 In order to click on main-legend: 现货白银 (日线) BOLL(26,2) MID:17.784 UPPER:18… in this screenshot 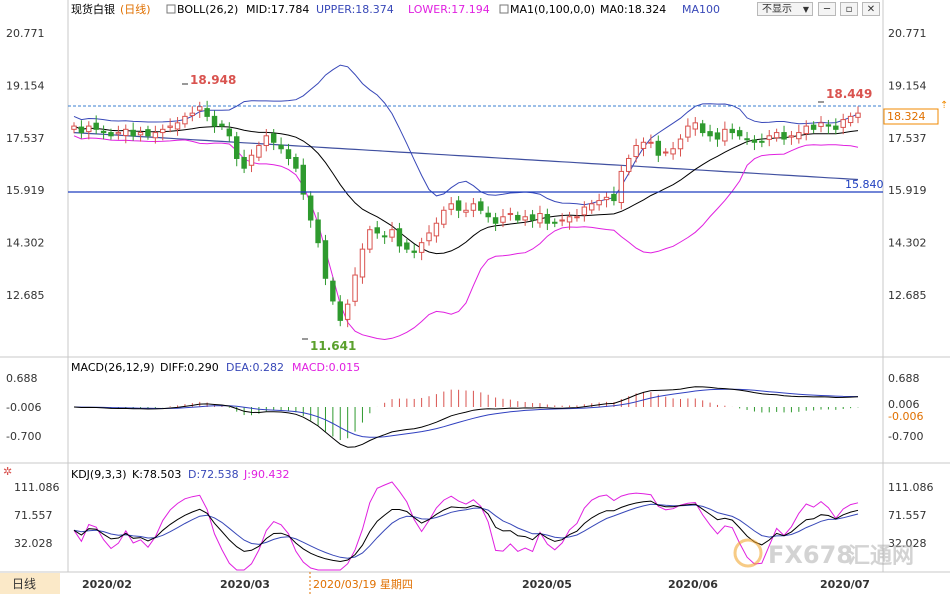, I will do `click(395, 9)`.